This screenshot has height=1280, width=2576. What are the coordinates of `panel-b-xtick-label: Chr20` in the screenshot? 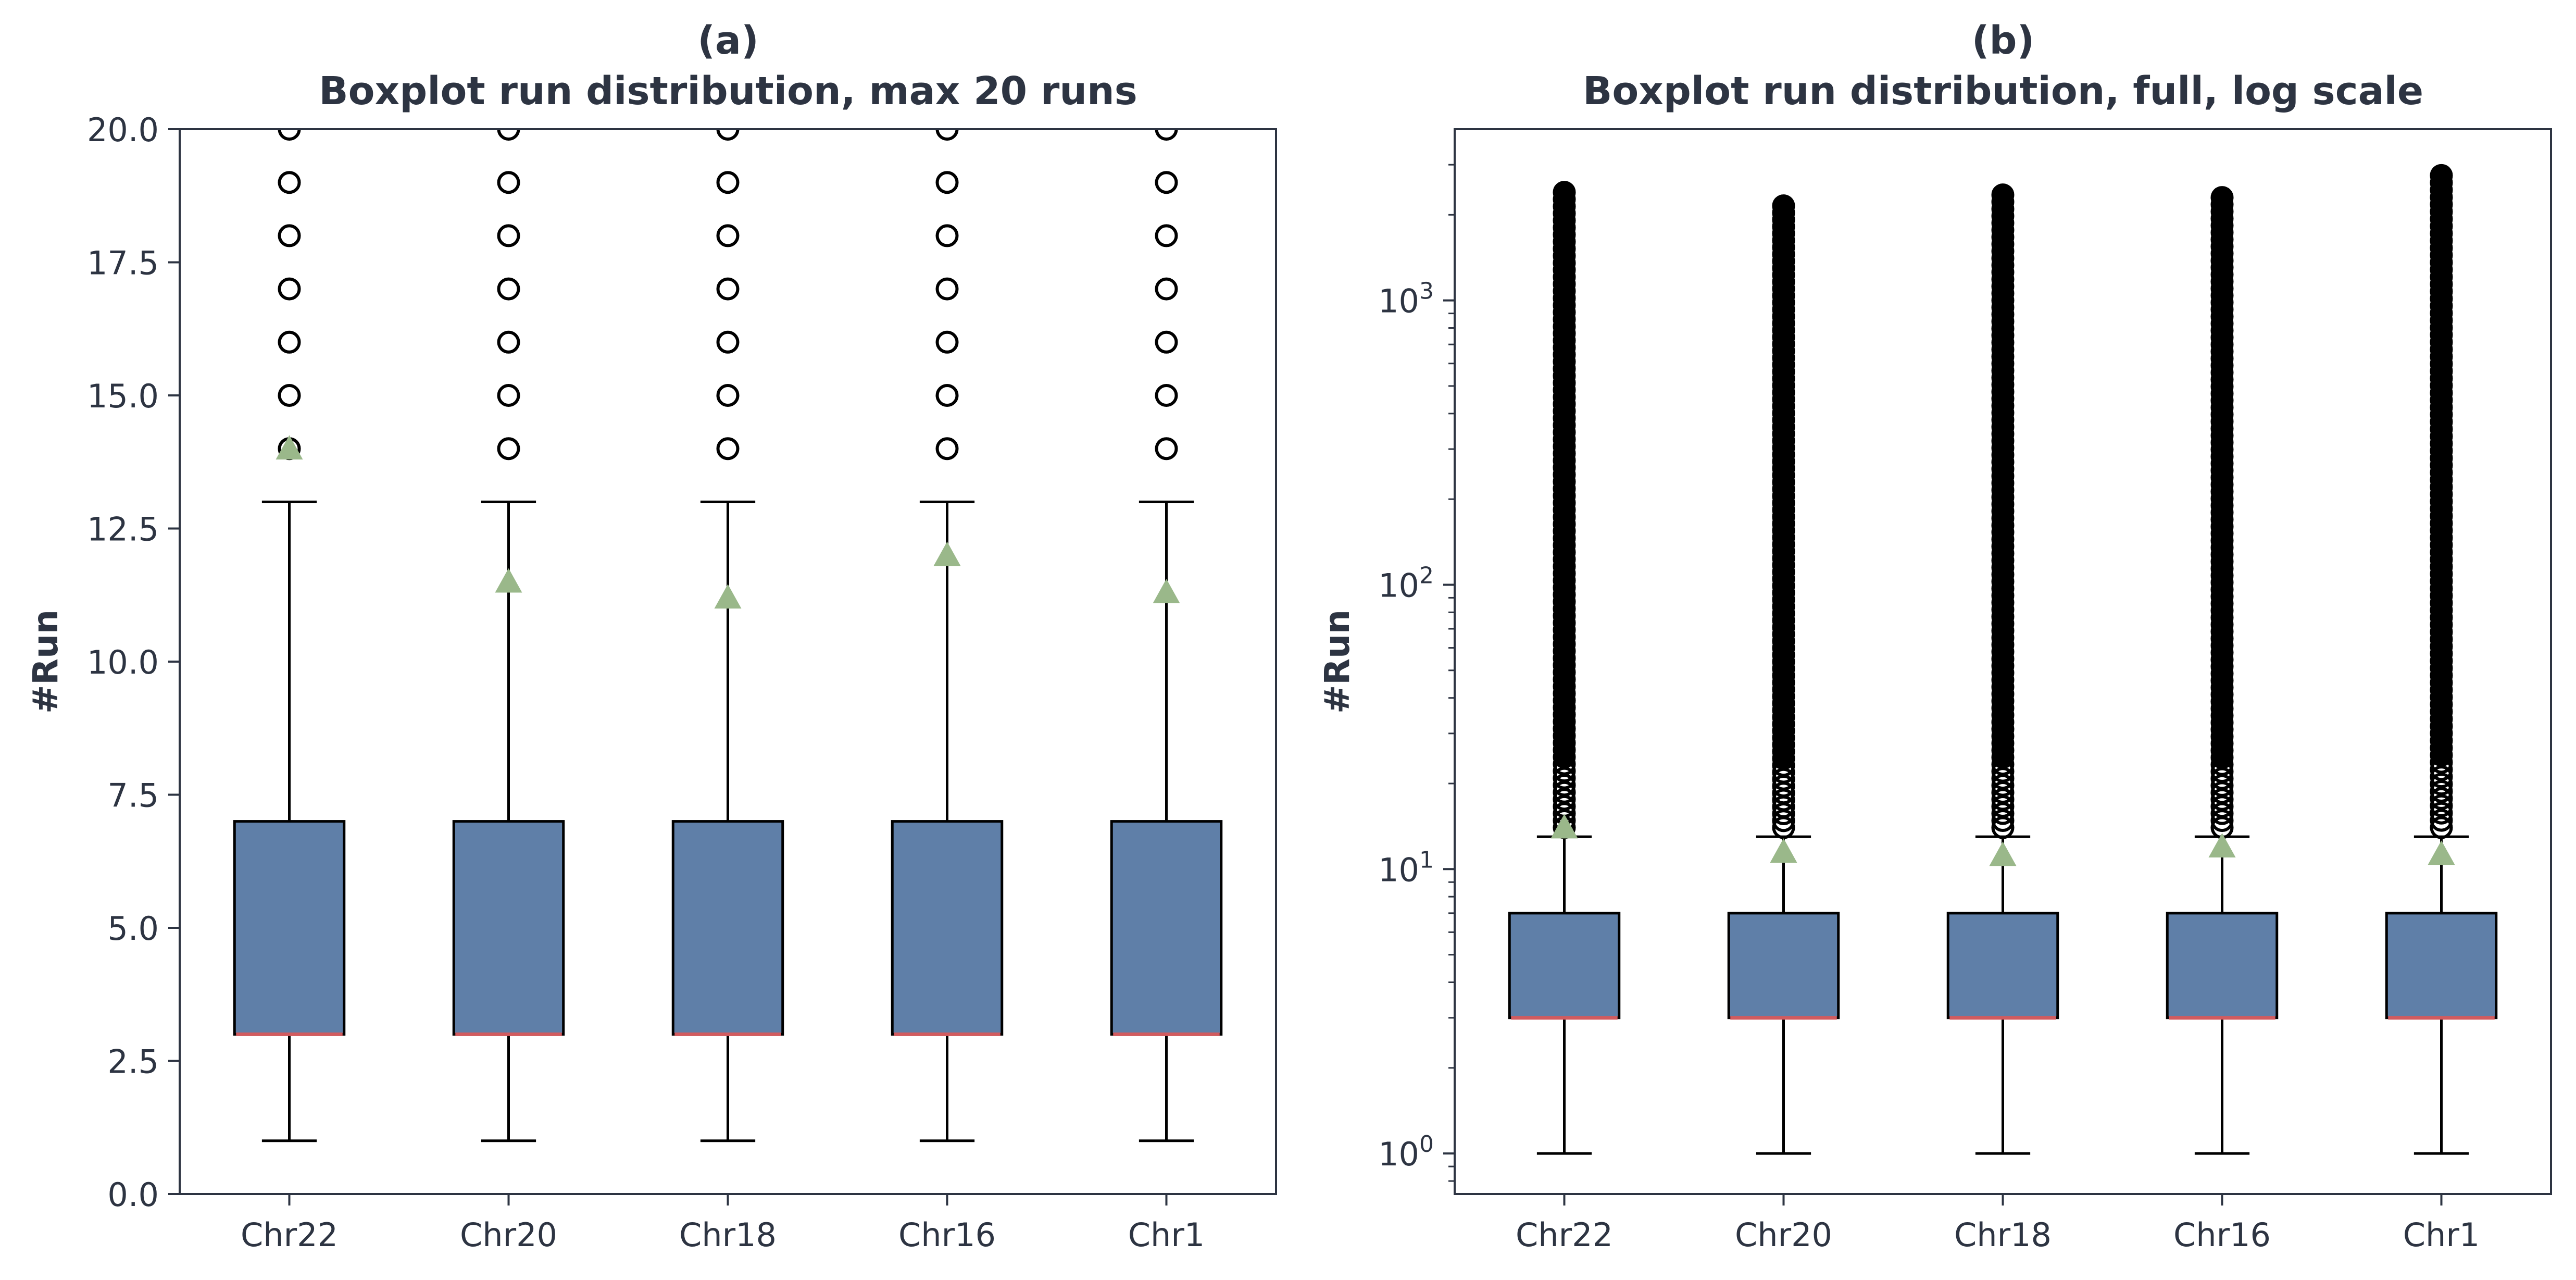 It's located at (1783, 1235).